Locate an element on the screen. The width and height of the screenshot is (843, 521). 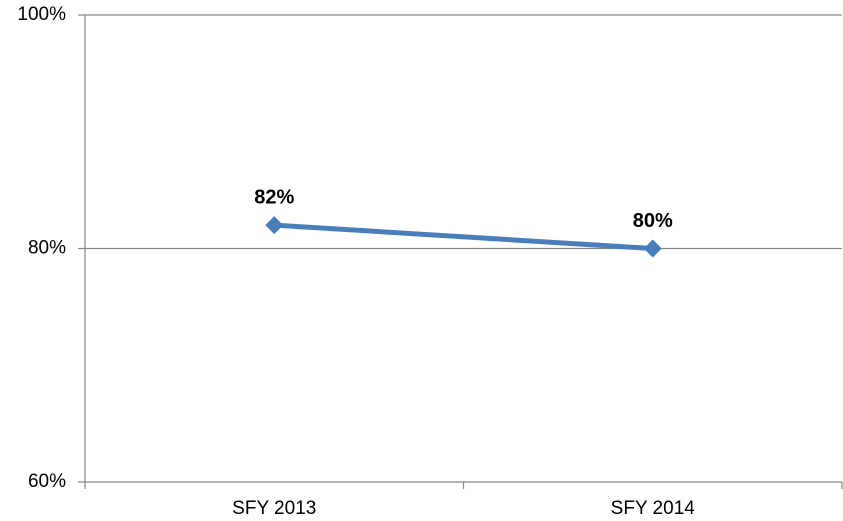
data-label: 82% is located at coordinates (274, 197).